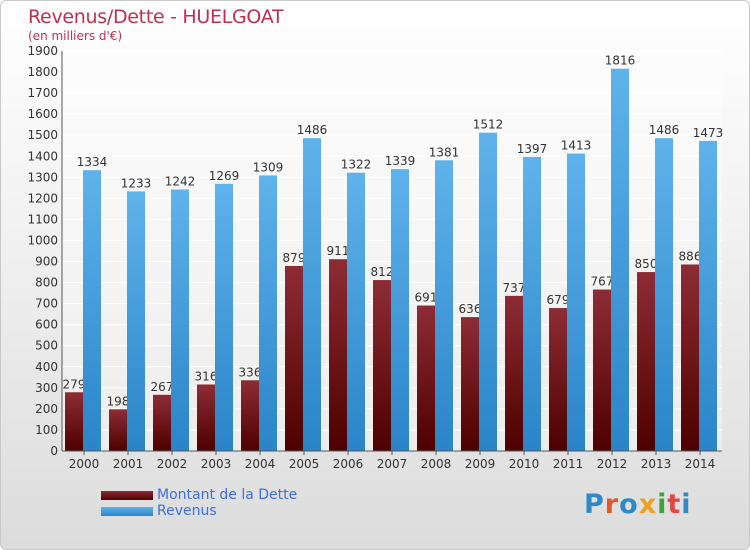 The image size is (750, 550). Describe the element at coordinates (42, 72) in the screenshot. I see `y-tick-label: 1800` at that location.